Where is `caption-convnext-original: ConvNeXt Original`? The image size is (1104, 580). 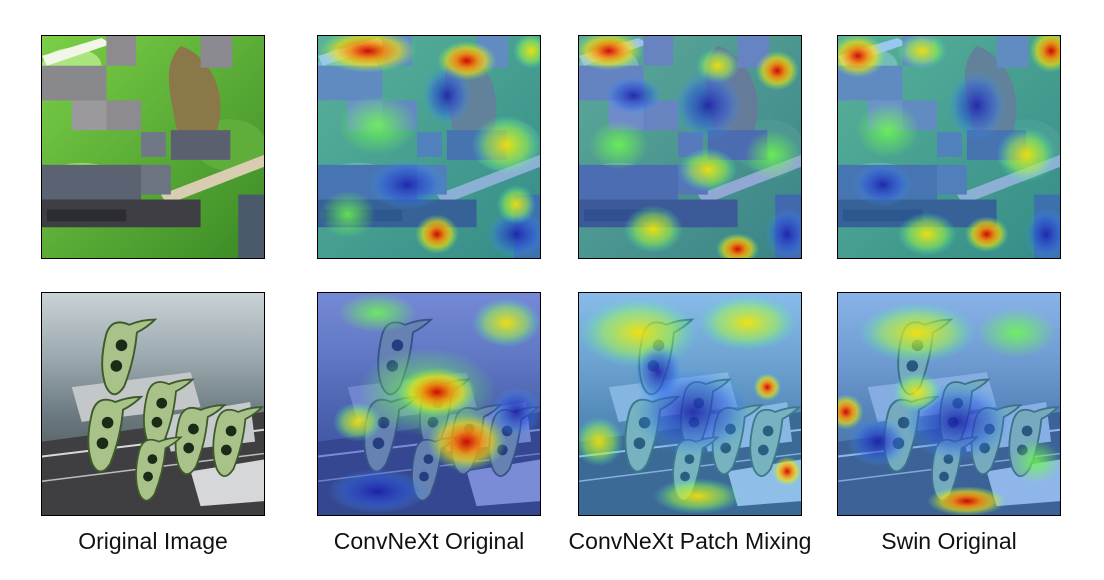 caption-convnext-original: ConvNeXt Original is located at coordinates (429, 541).